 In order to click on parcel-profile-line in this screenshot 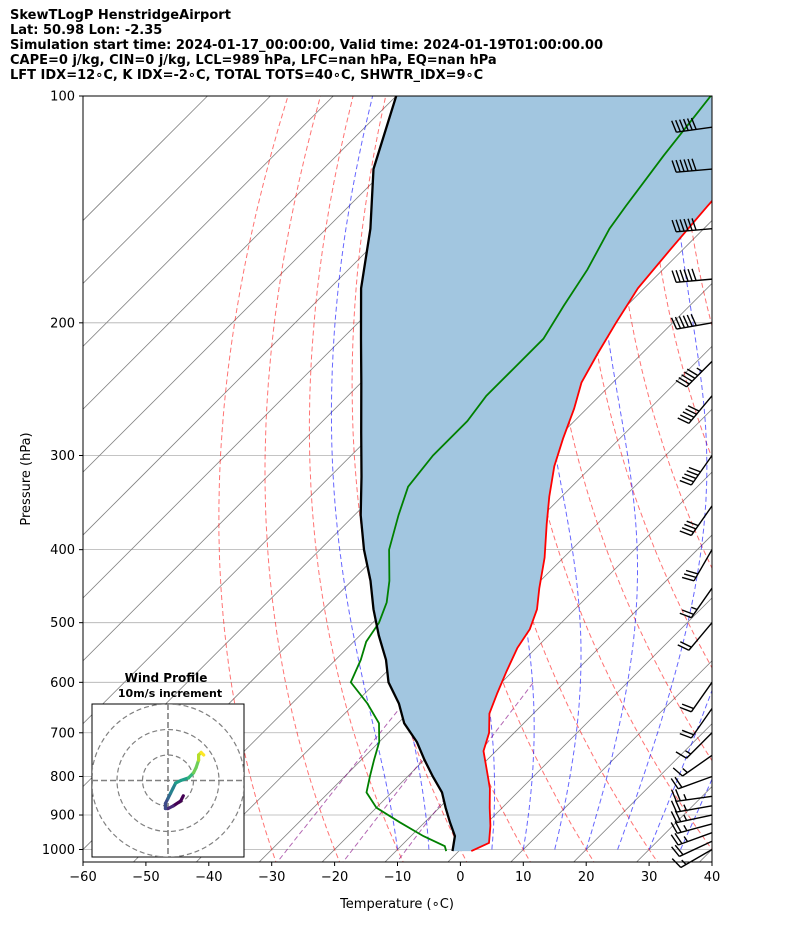, I will do `click(408, 474)`.